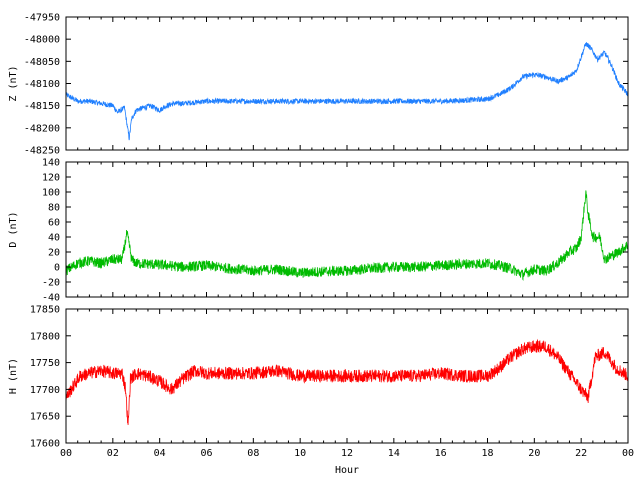 The image size is (640, 485). What do you see at coordinates (13, 376) in the screenshot?
I see `y-axis-label-h: H (nT)` at bounding box center [13, 376].